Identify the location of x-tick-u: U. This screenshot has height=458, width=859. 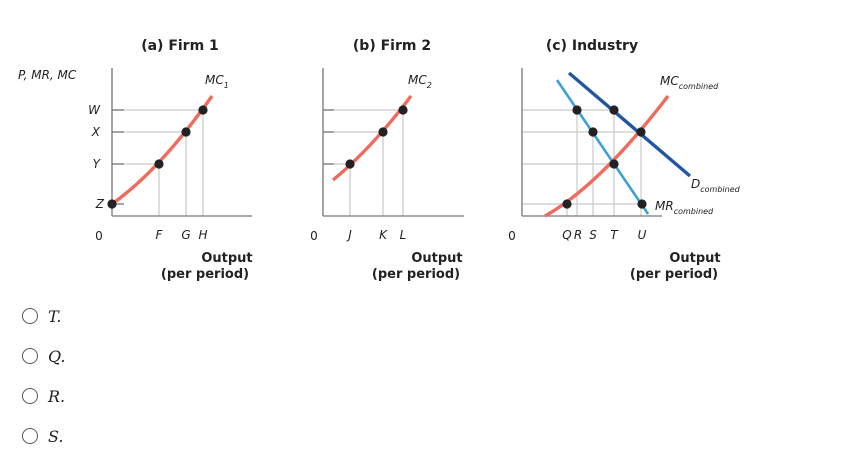
(642, 235).